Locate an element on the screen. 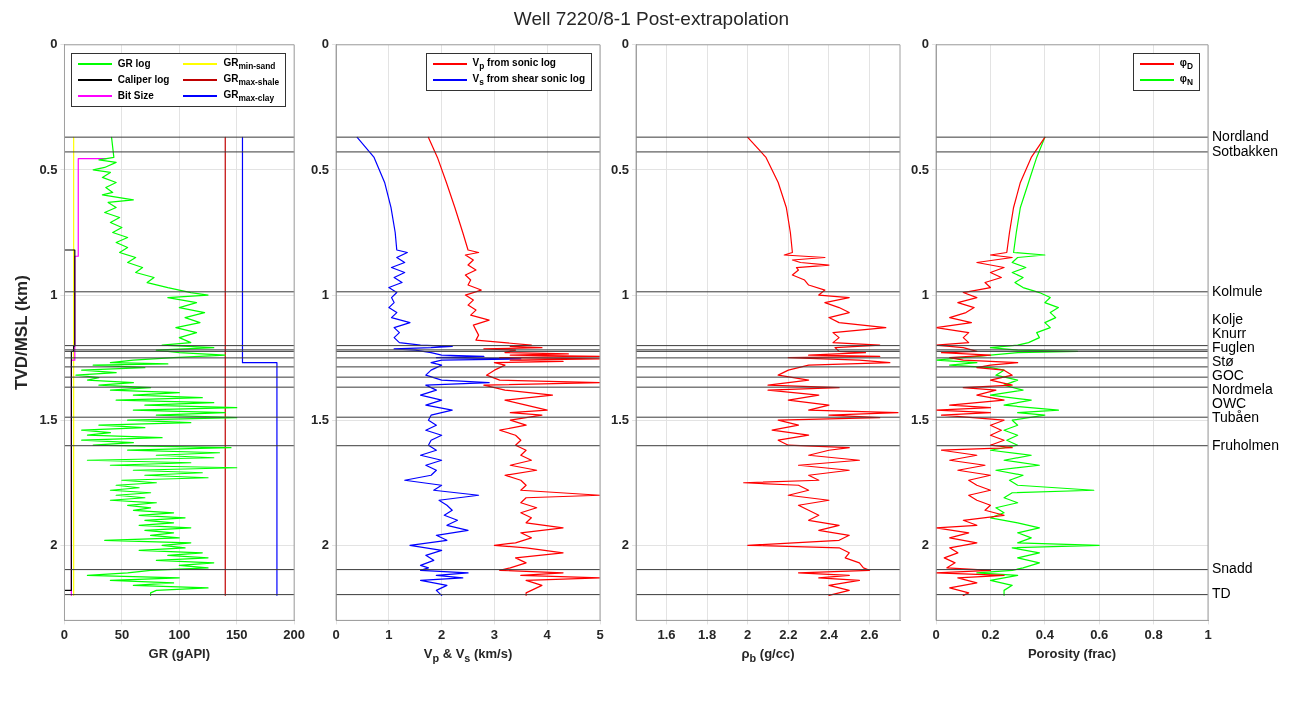 The width and height of the screenshot is (1303, 711). legend-label: V$_{s}$ from shear sonic log is located at coordinates (528, 79).